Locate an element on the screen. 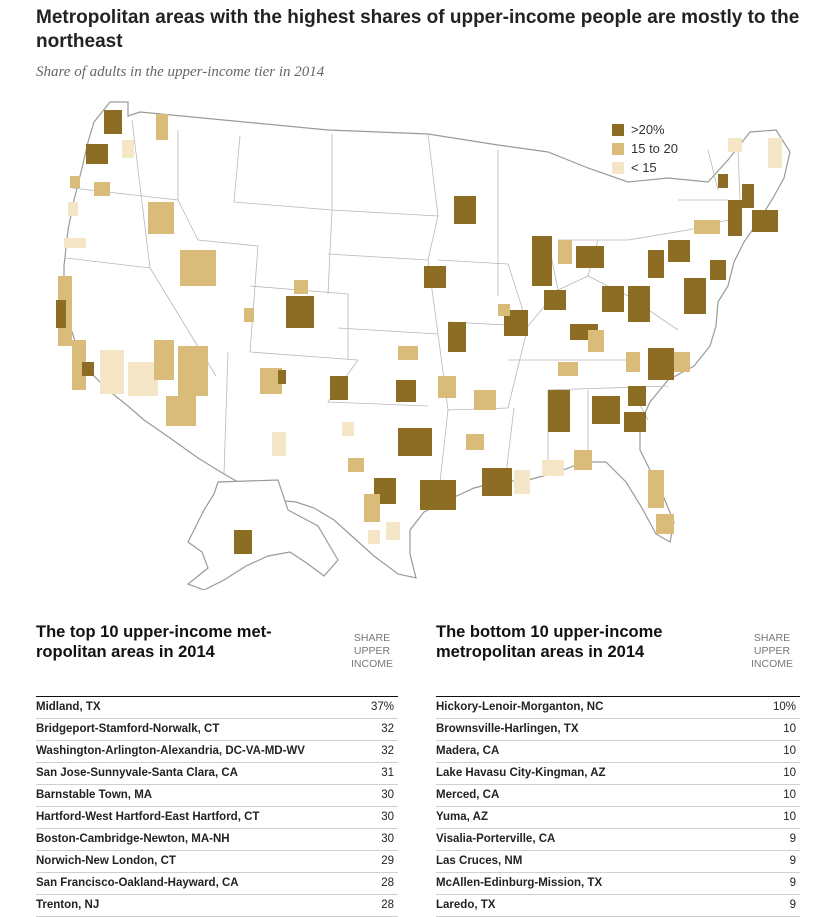 Image resolution: width=823 pixels, height=917 pixels. area-name: Hickory-Lenoir-Morganton, NC is located at coordinates (520, 707).